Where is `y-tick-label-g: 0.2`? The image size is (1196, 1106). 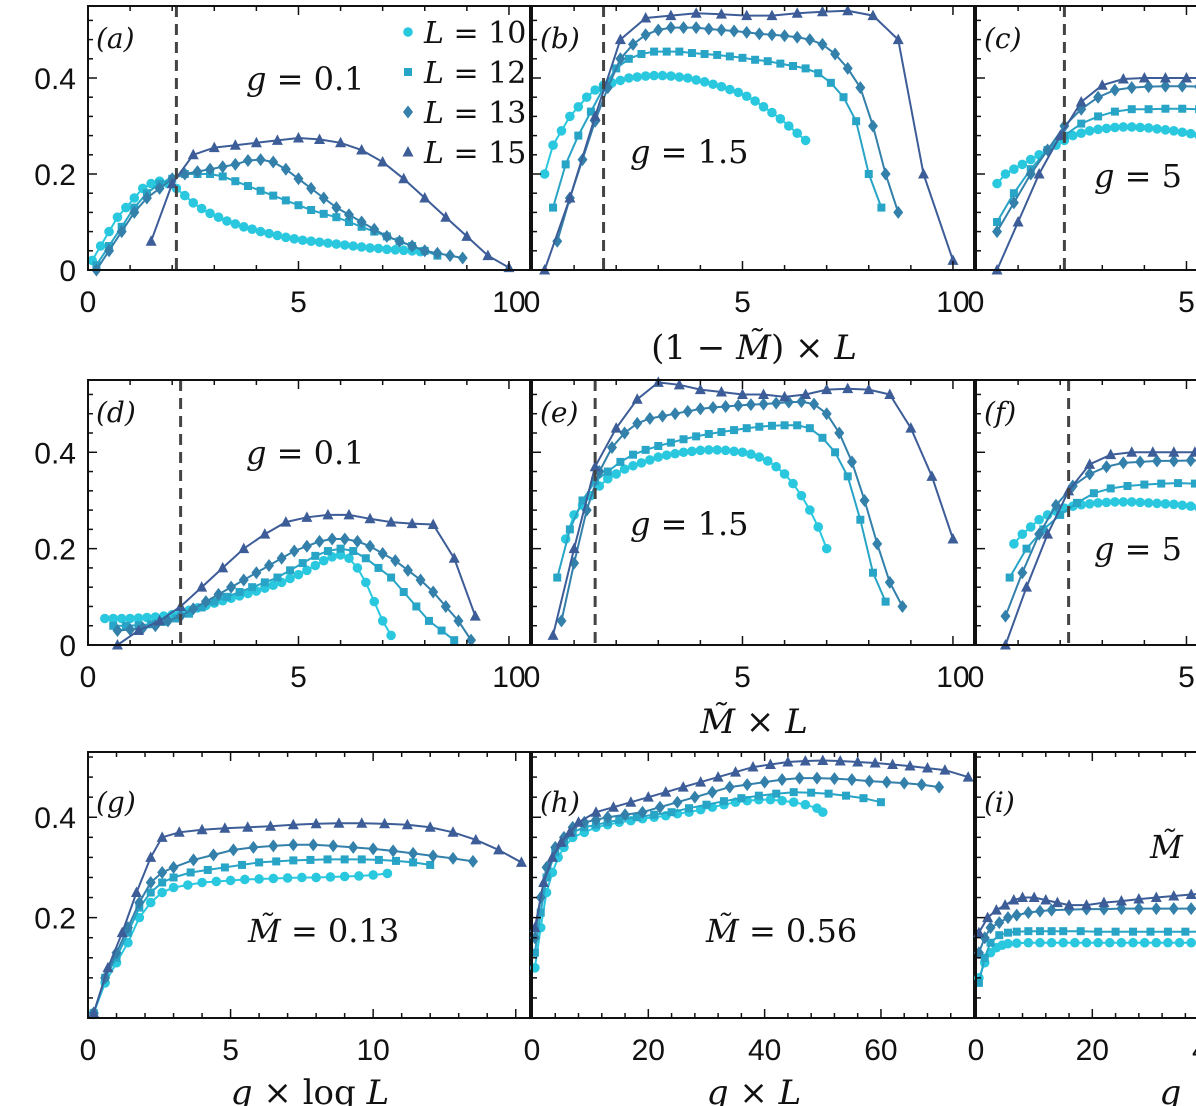 y-tick-label-g: 0.2 is located at coordinates (55, 919).